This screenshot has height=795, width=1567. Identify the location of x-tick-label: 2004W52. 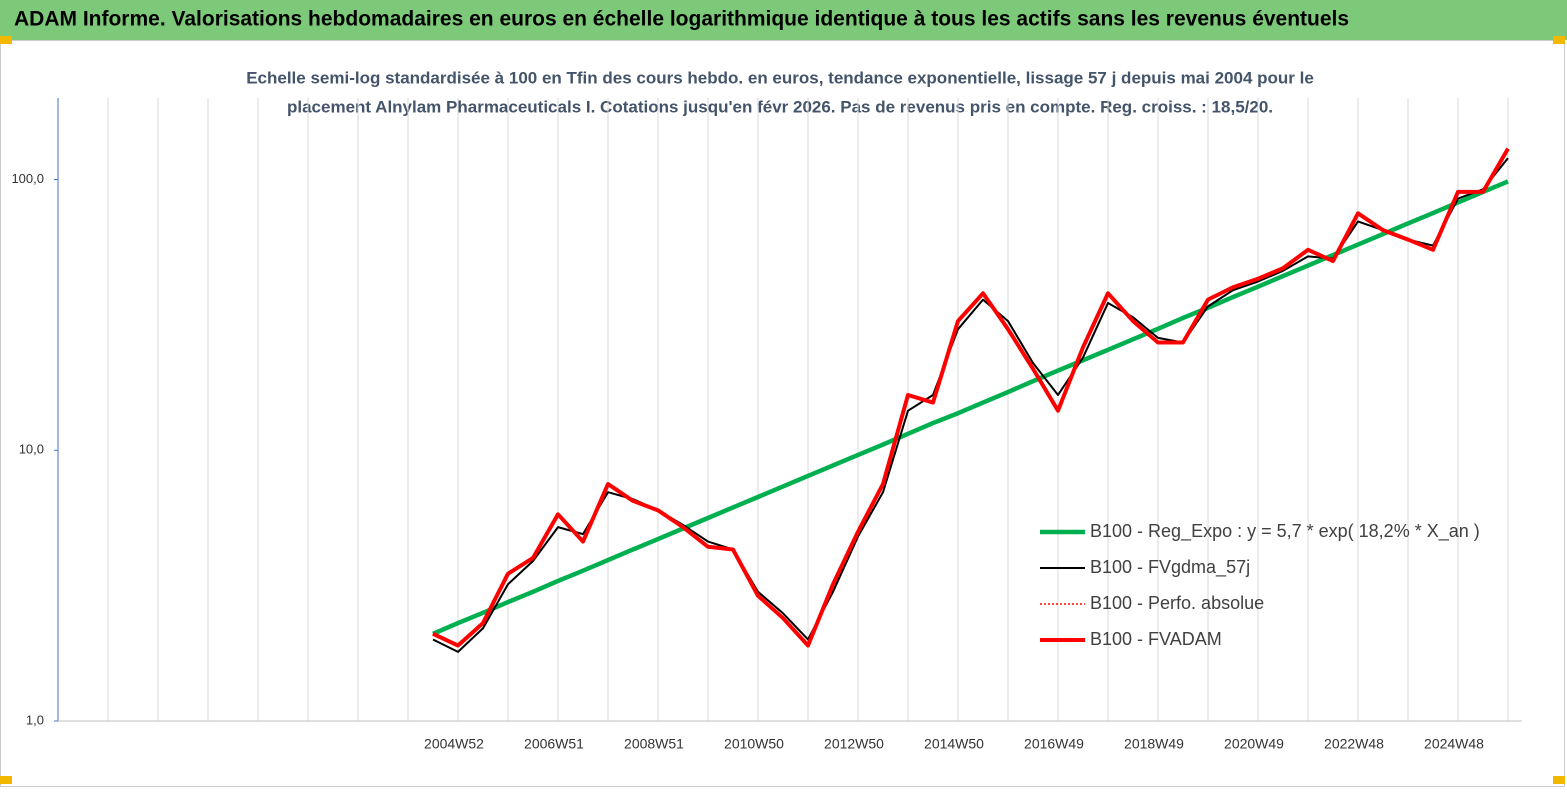
(454, 744).